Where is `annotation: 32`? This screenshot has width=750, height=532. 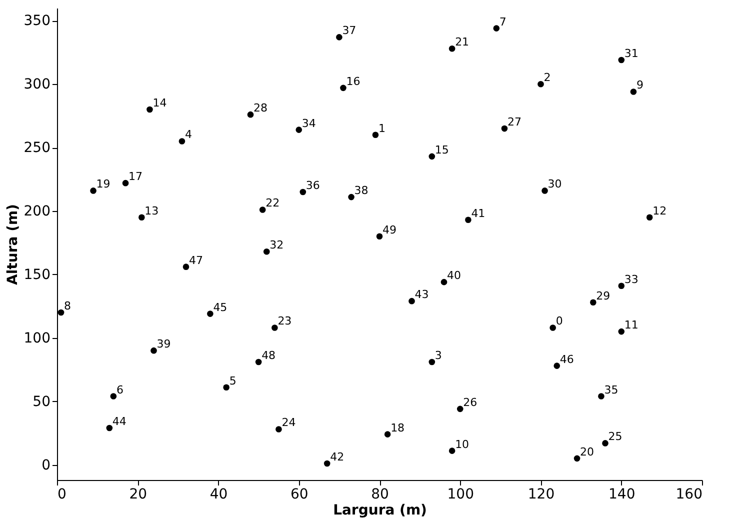 annotation: 32 is located at coordinates (277, 245).